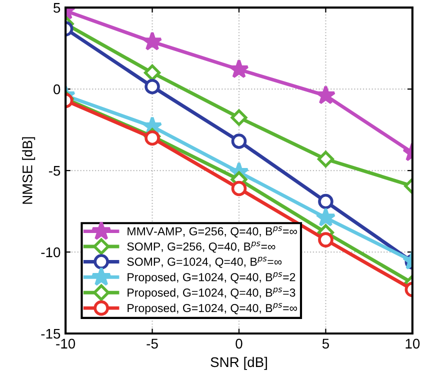  I want to click on y-tick-label: -10, so click(50, 252).